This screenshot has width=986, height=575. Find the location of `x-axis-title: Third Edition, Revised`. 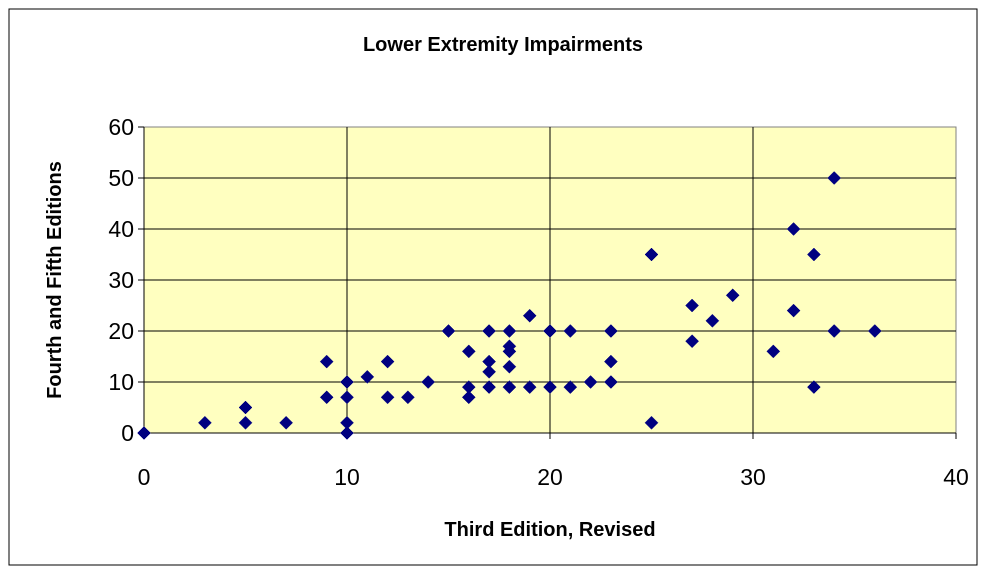

x-axis-title: Third Edition, Revised is located at coordinates (549, 530).